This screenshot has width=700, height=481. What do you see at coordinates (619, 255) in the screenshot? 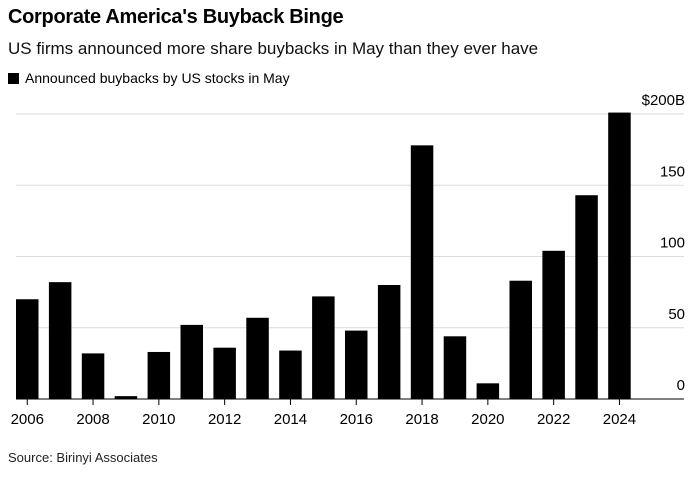
I see `bar-2024` at bounding box center [619, 255].